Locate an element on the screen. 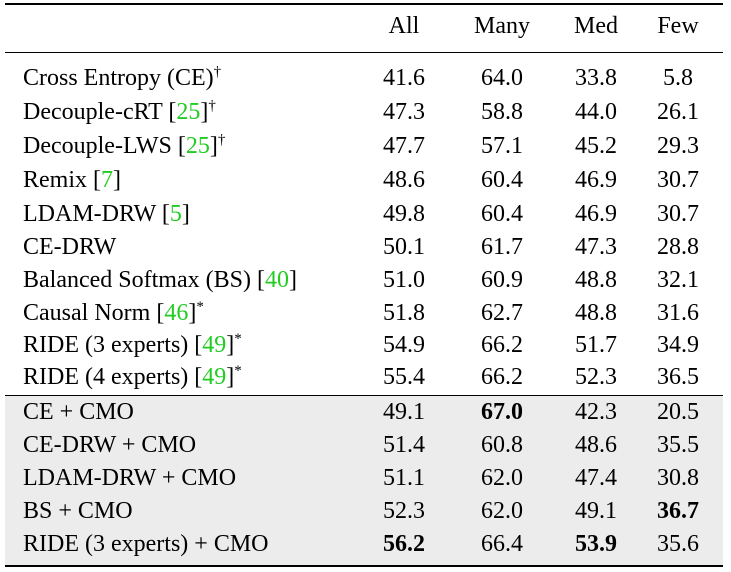 The width and height of the screenshot is (731, 572). value-all: 49.1 is located at coordinates (404, 412).